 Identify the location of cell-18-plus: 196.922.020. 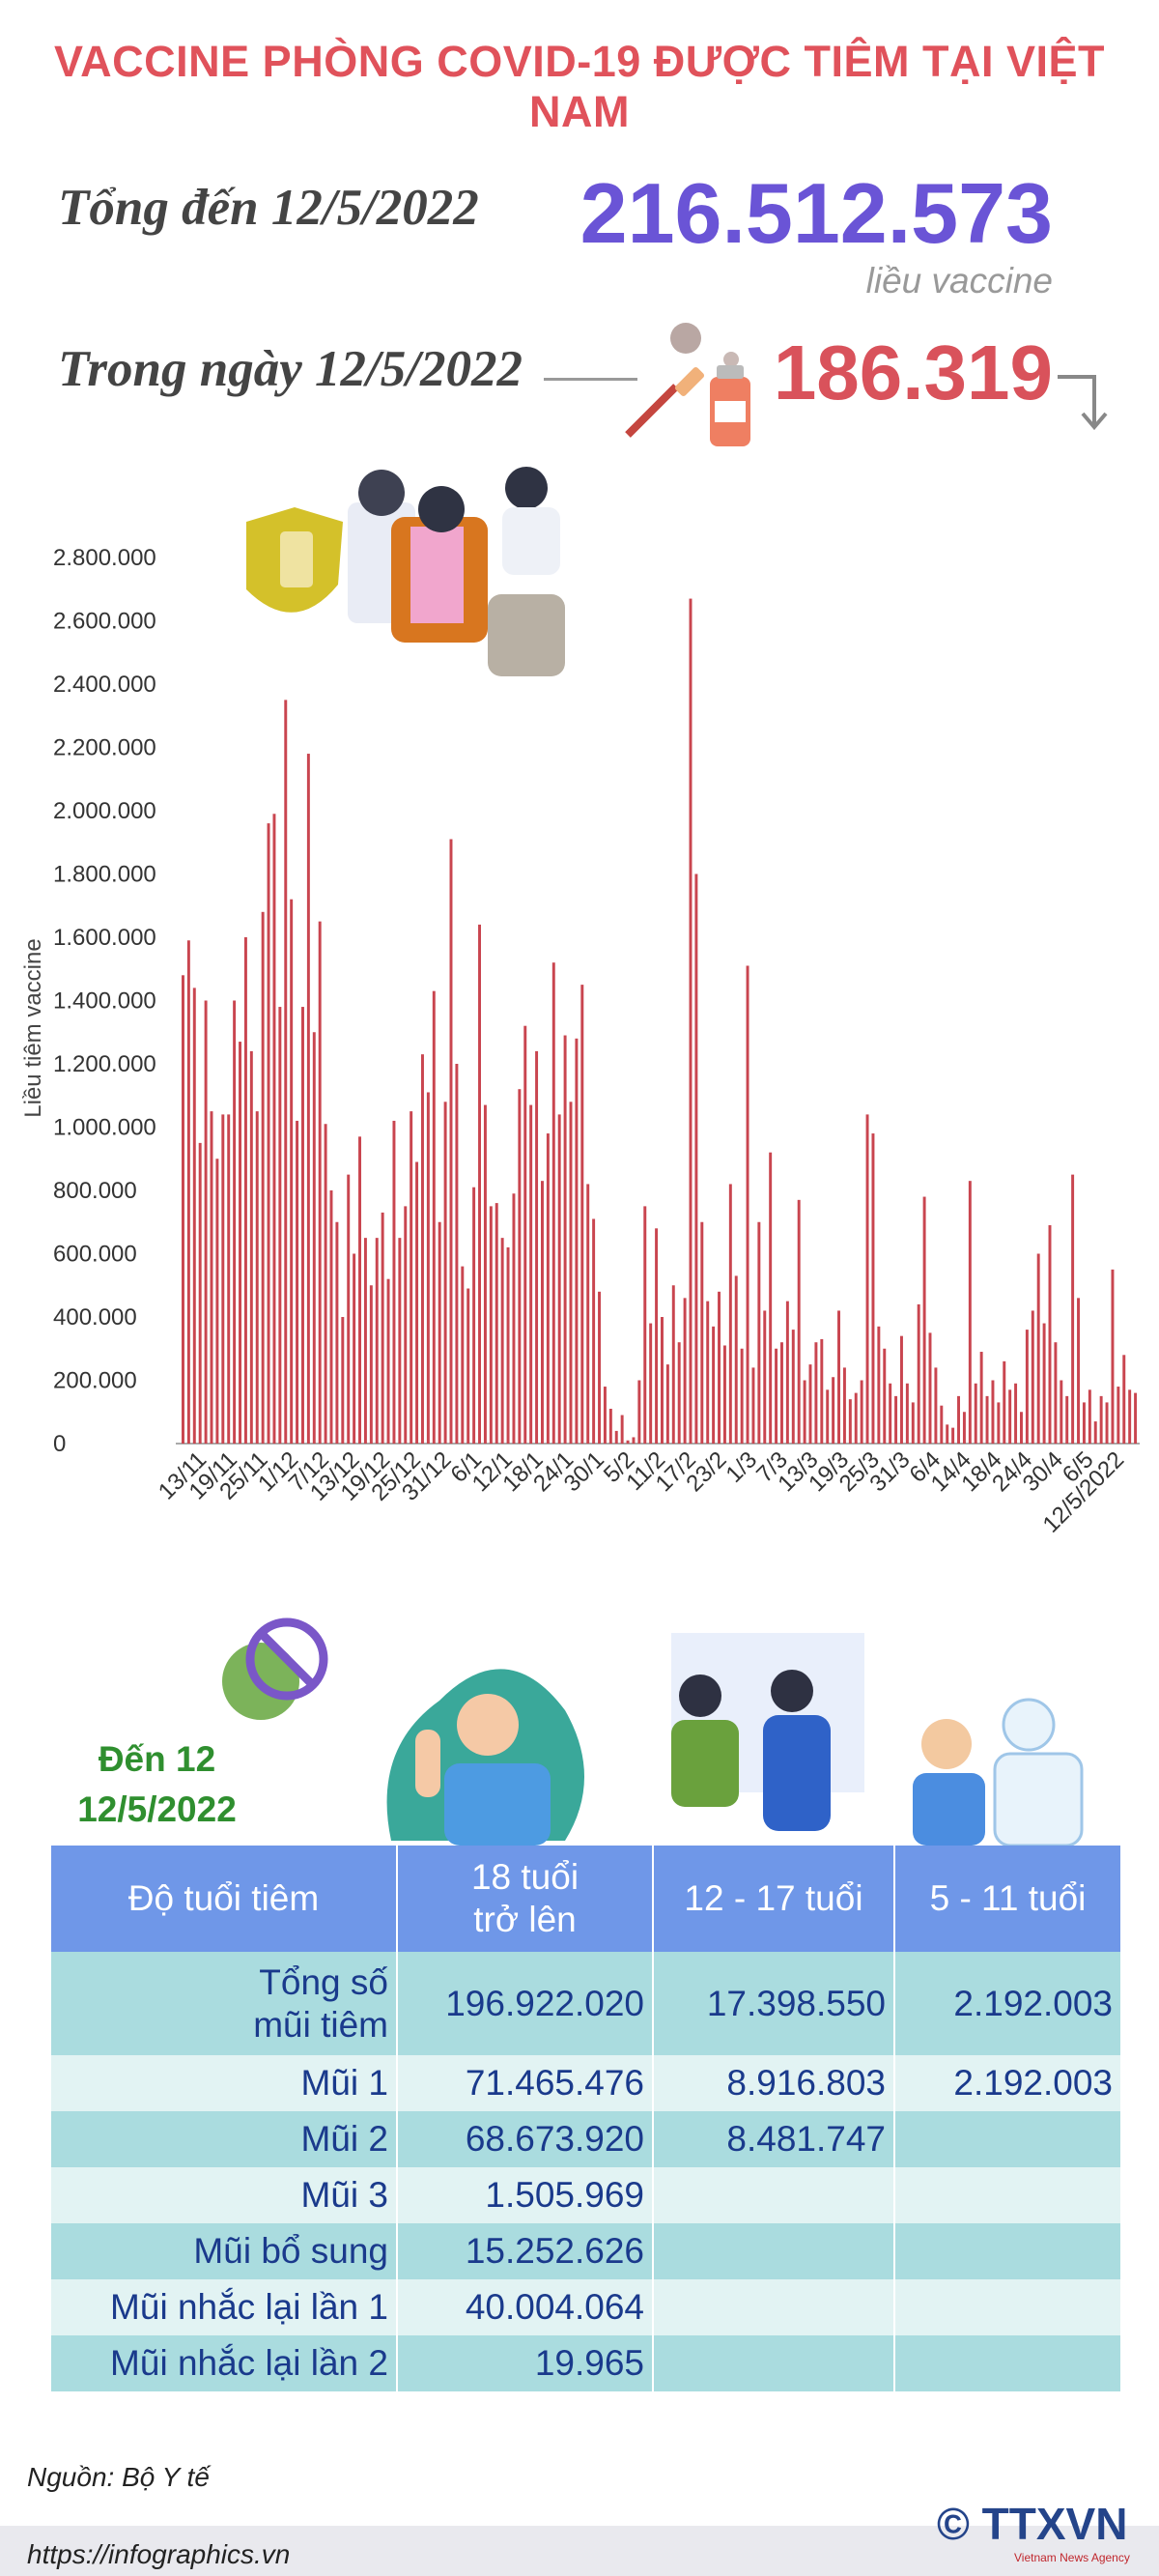
(525, 2004).